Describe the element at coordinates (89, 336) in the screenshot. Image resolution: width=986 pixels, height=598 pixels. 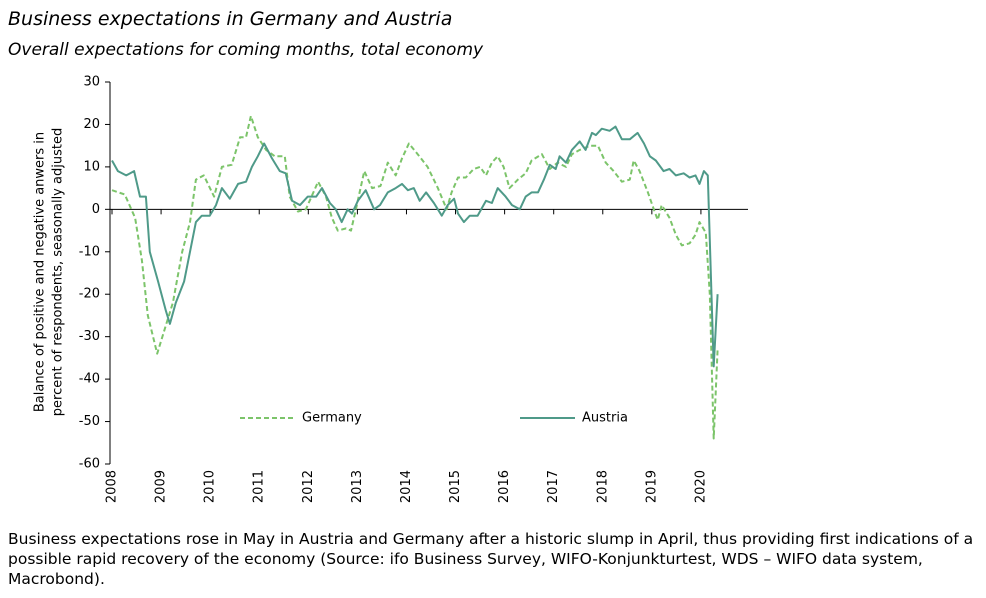
I see `y-tick-label: -30` at that location.